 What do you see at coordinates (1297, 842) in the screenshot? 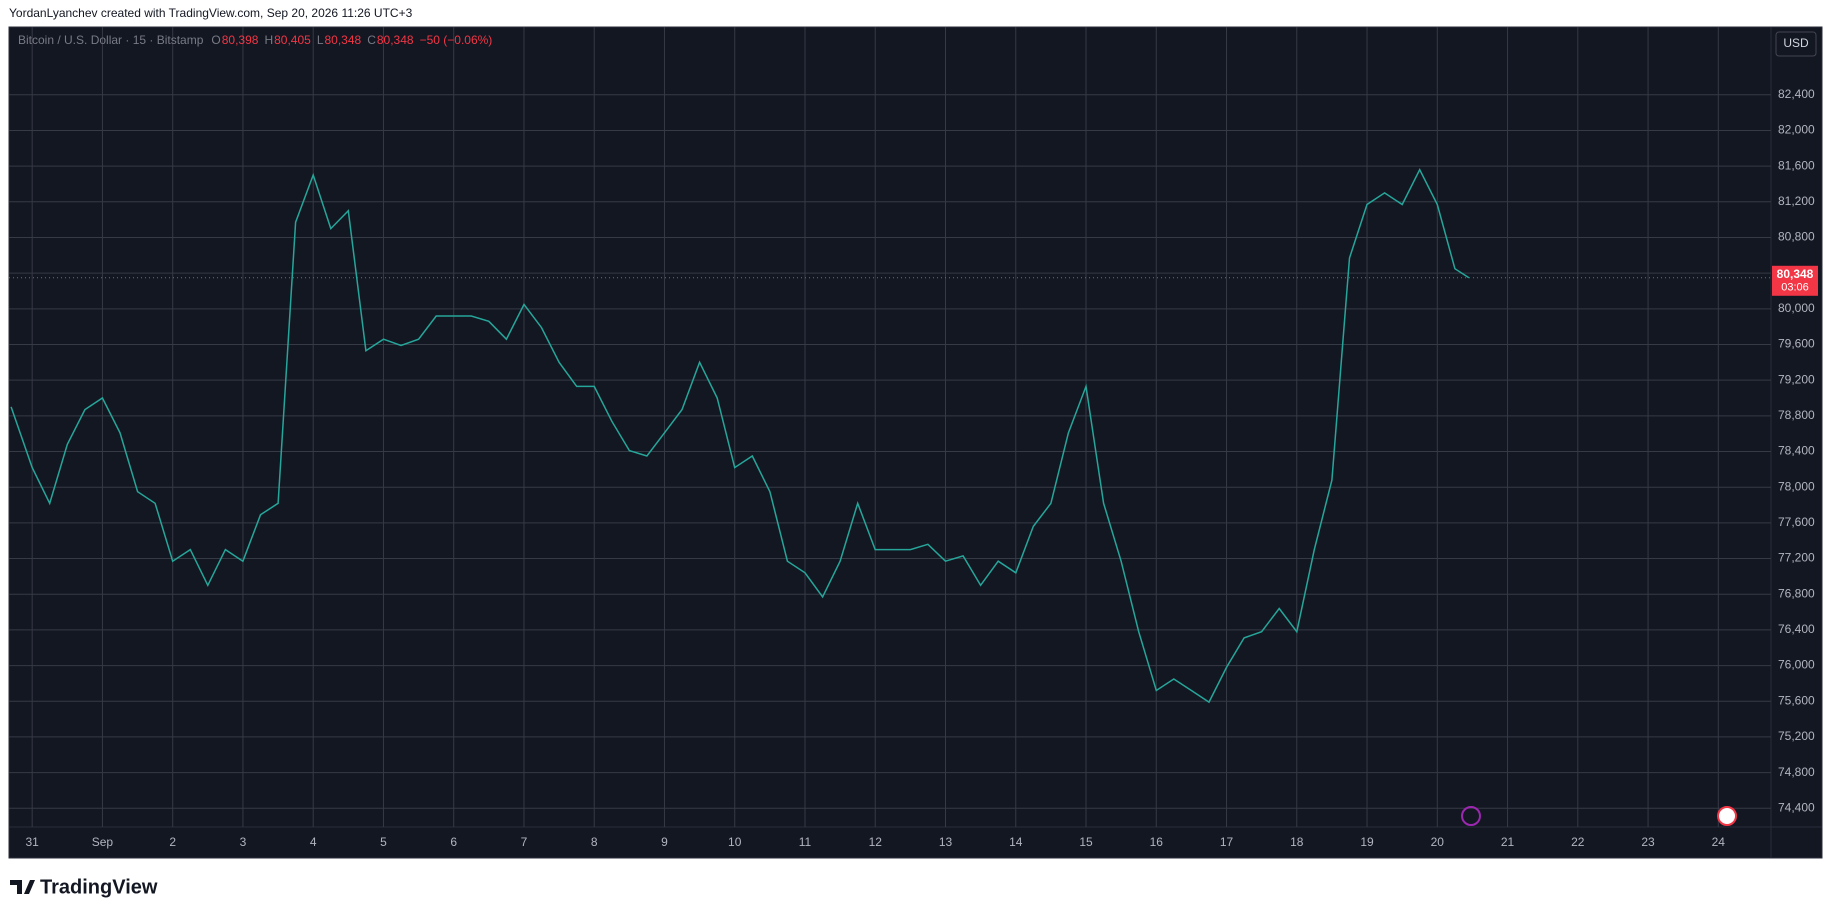
I see `x-tick-label: 18` at bounding box center [1297, 842].